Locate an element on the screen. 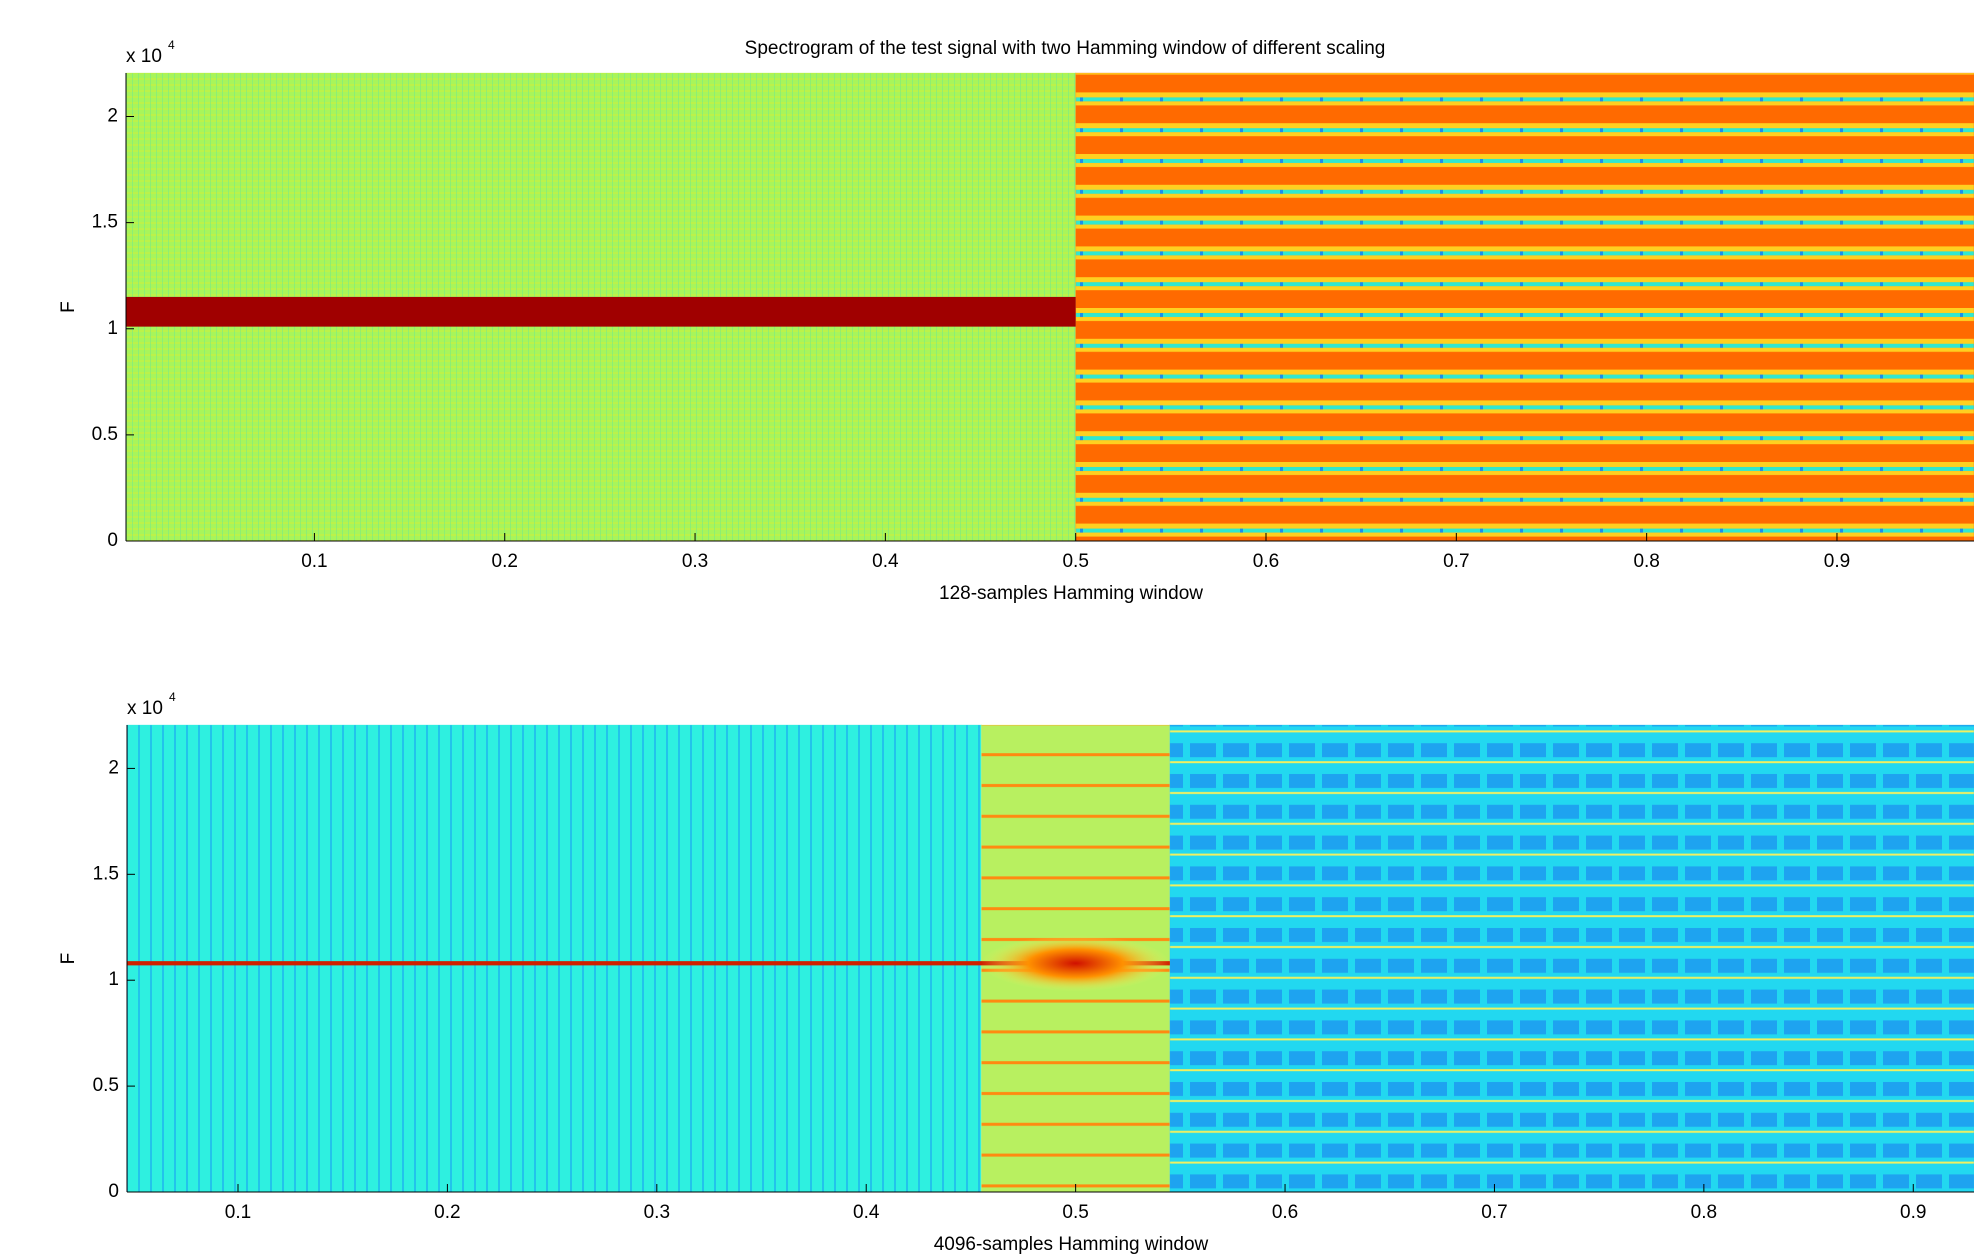 Image resolution: width=1974 pixels, height=1255 pixels. tone-blob is located at coordinates (1075, 963).